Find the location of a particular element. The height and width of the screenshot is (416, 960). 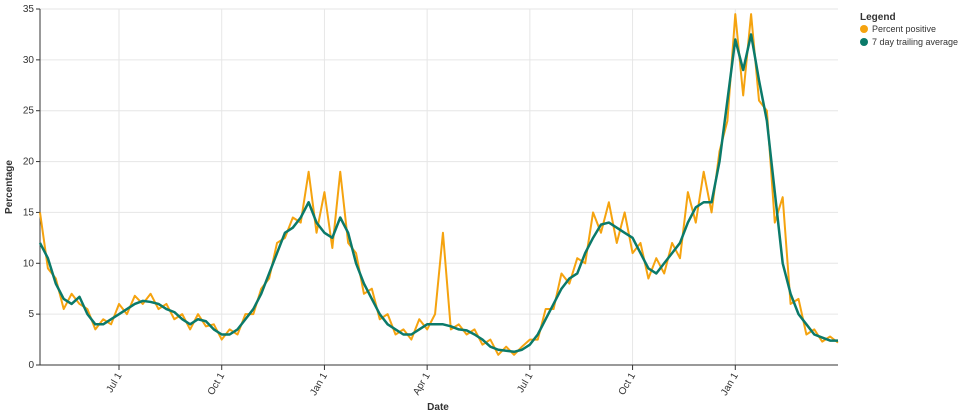

y-tick-label: 5 is located at coordinates (31, 314).